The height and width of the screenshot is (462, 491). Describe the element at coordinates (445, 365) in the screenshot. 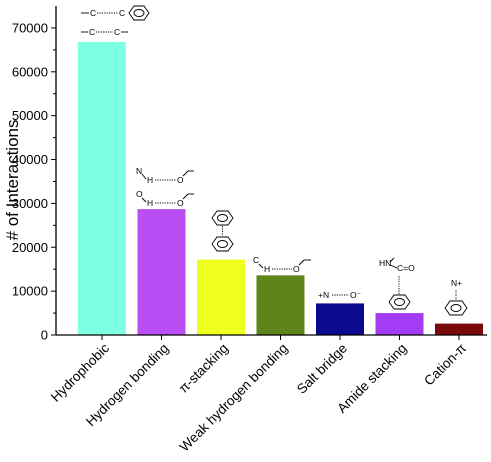

I see `x-category-label-6: Cation-π` at that location.